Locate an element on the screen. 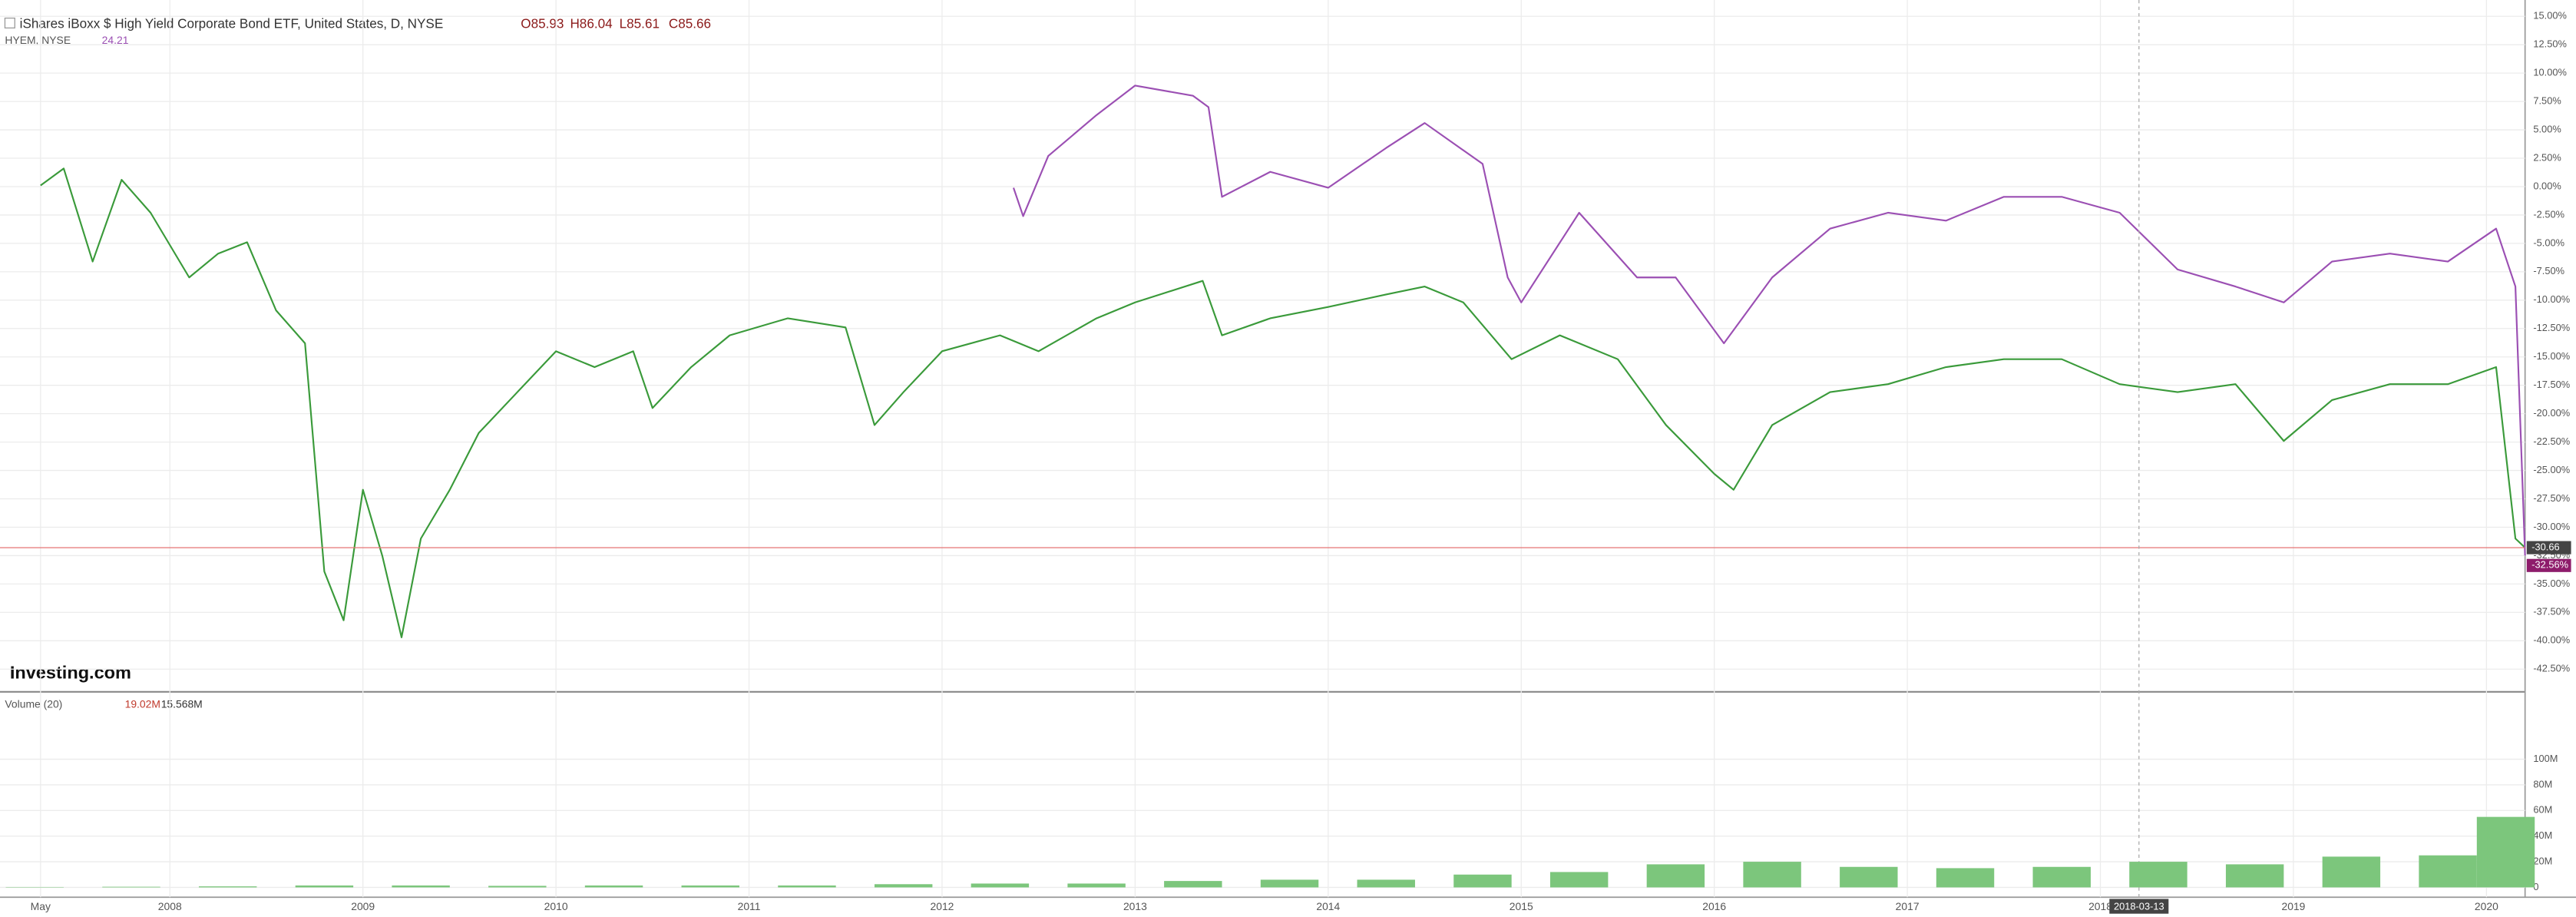 The width and height of the screenshot is (2576, 917). y-tick-label: -10.00% is located at coordinates (2551, 299).